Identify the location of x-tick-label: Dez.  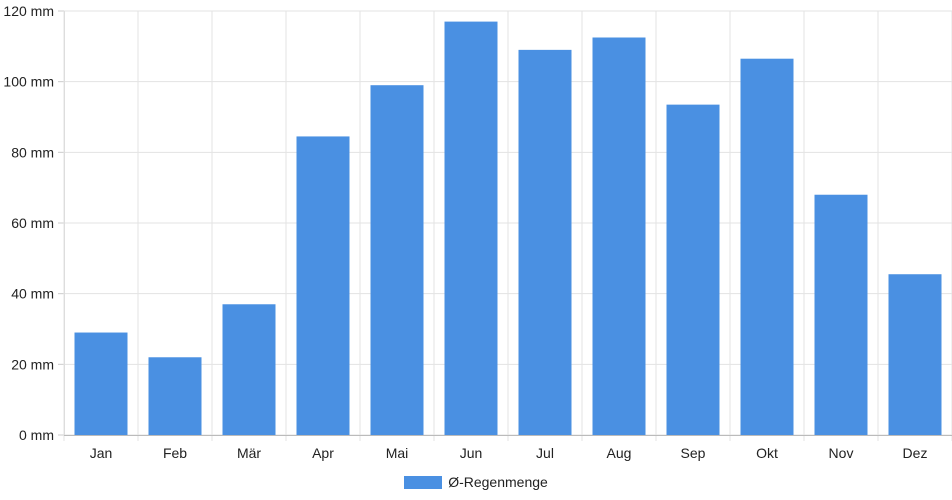
(915, 453).